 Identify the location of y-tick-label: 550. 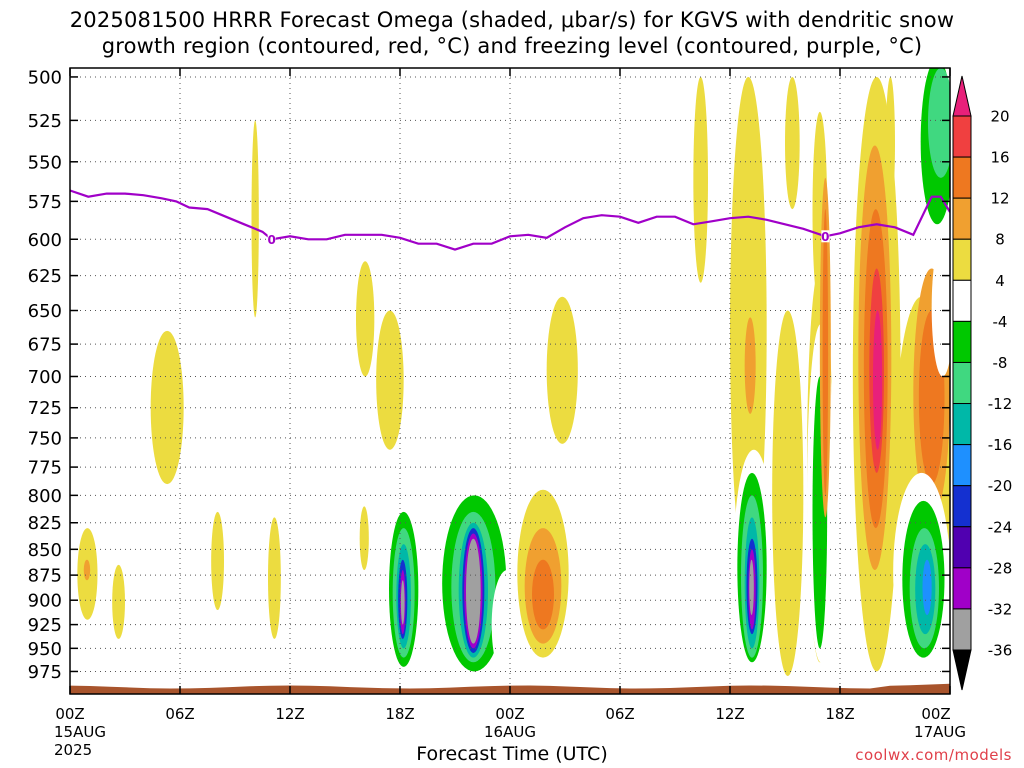
(45, 162).